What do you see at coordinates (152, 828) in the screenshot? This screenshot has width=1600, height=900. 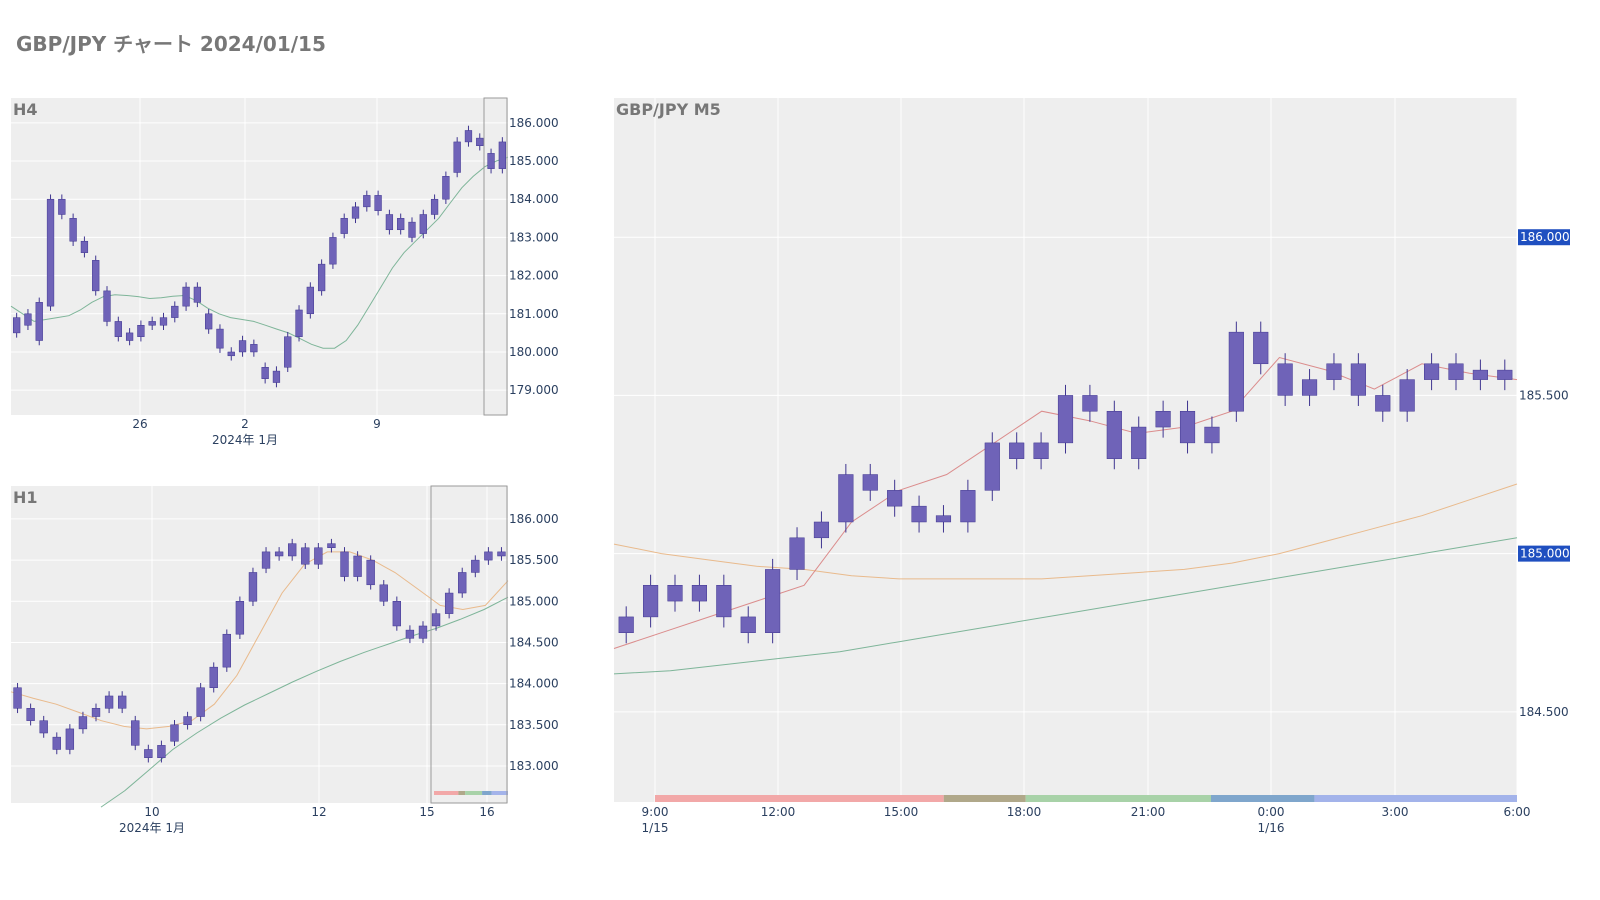 I see `h1-x-sublabel: 2024年 1月` at bounding box center [152, 828].